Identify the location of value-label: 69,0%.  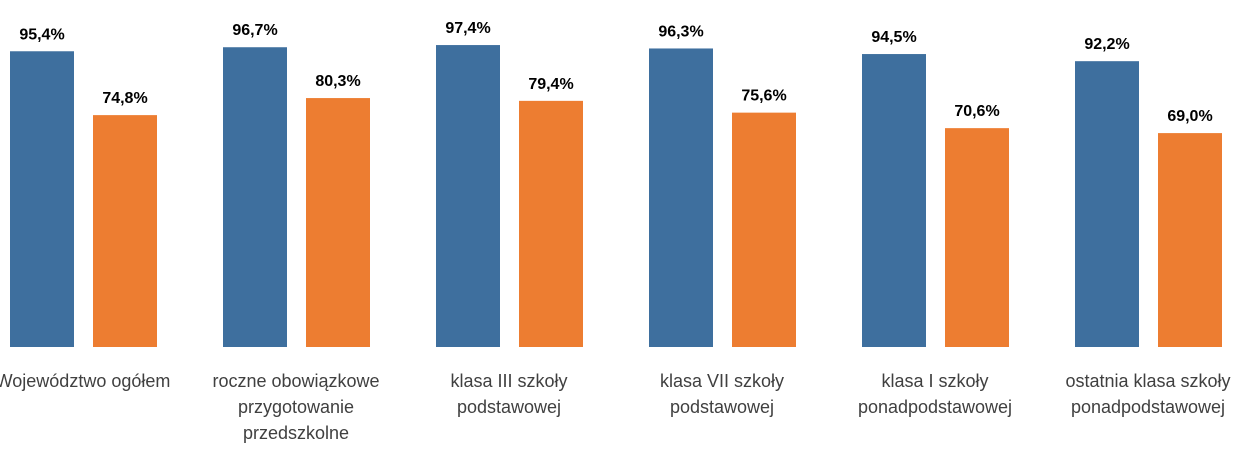
(1189, 116).